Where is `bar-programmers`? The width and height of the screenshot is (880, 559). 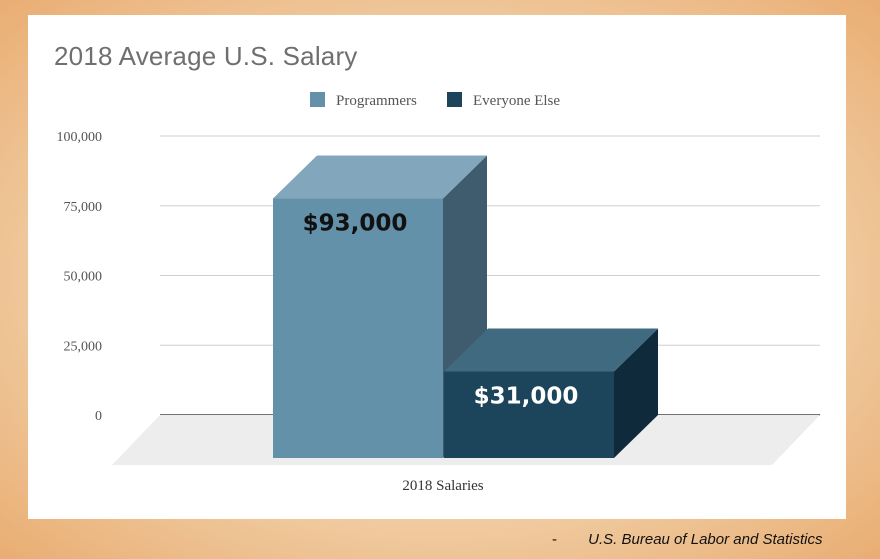
bar-programmers is located at coordinates (380, 306).